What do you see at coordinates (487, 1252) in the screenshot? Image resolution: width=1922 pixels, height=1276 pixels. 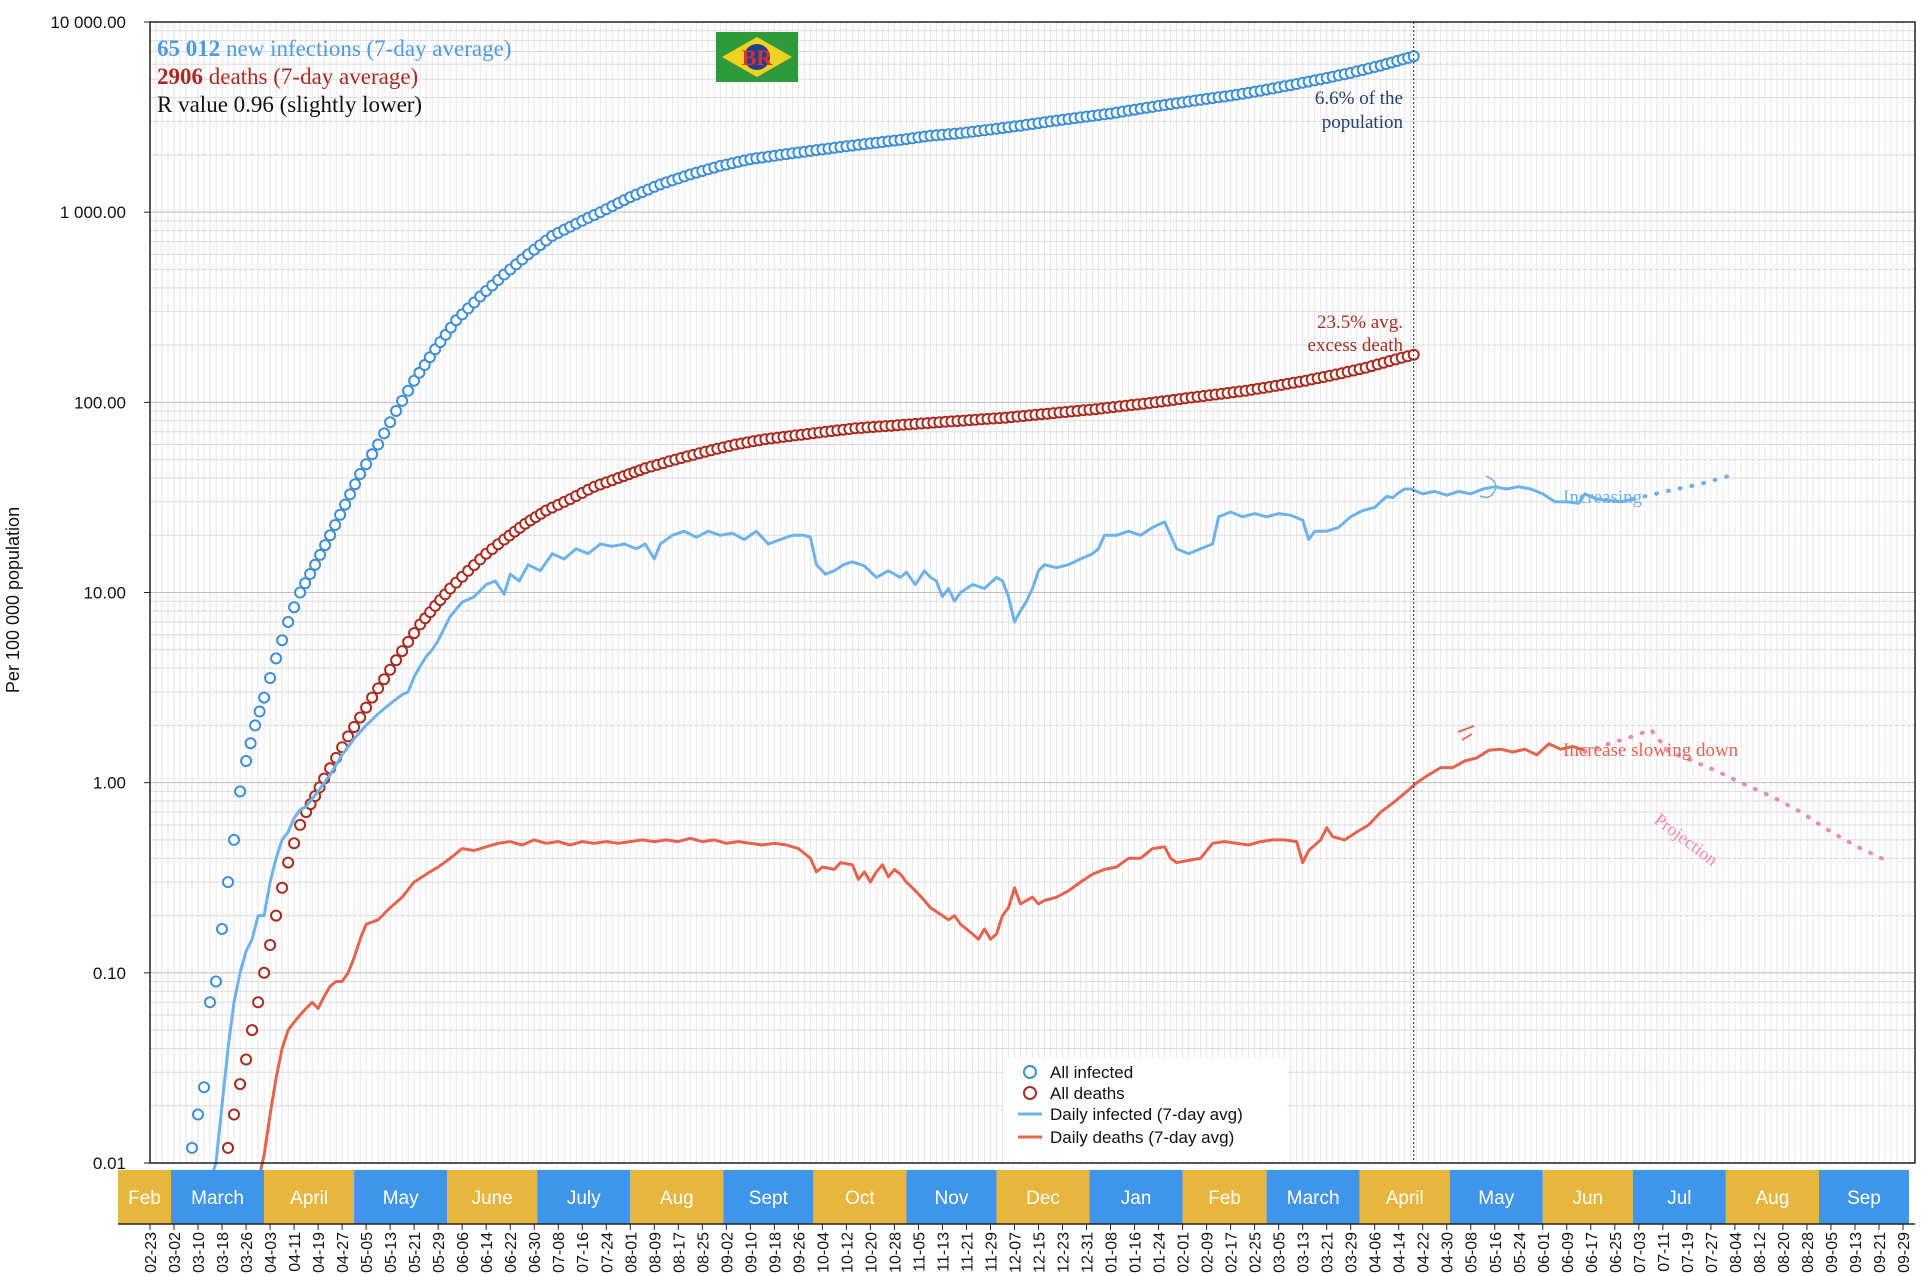 I see `x-tick-label: 06-14` at bounding box center [487, 1252].